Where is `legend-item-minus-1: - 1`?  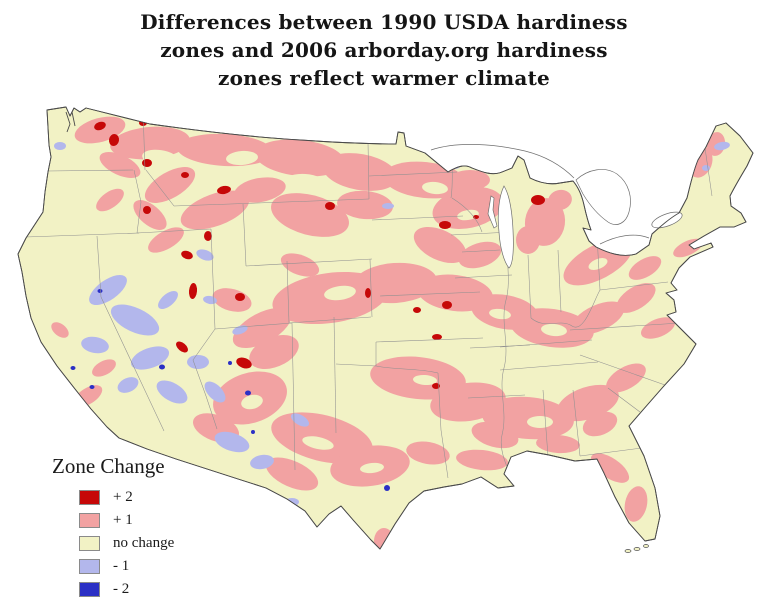
legend-item-minus-1: - 1 is located at coordinates (113, 566).